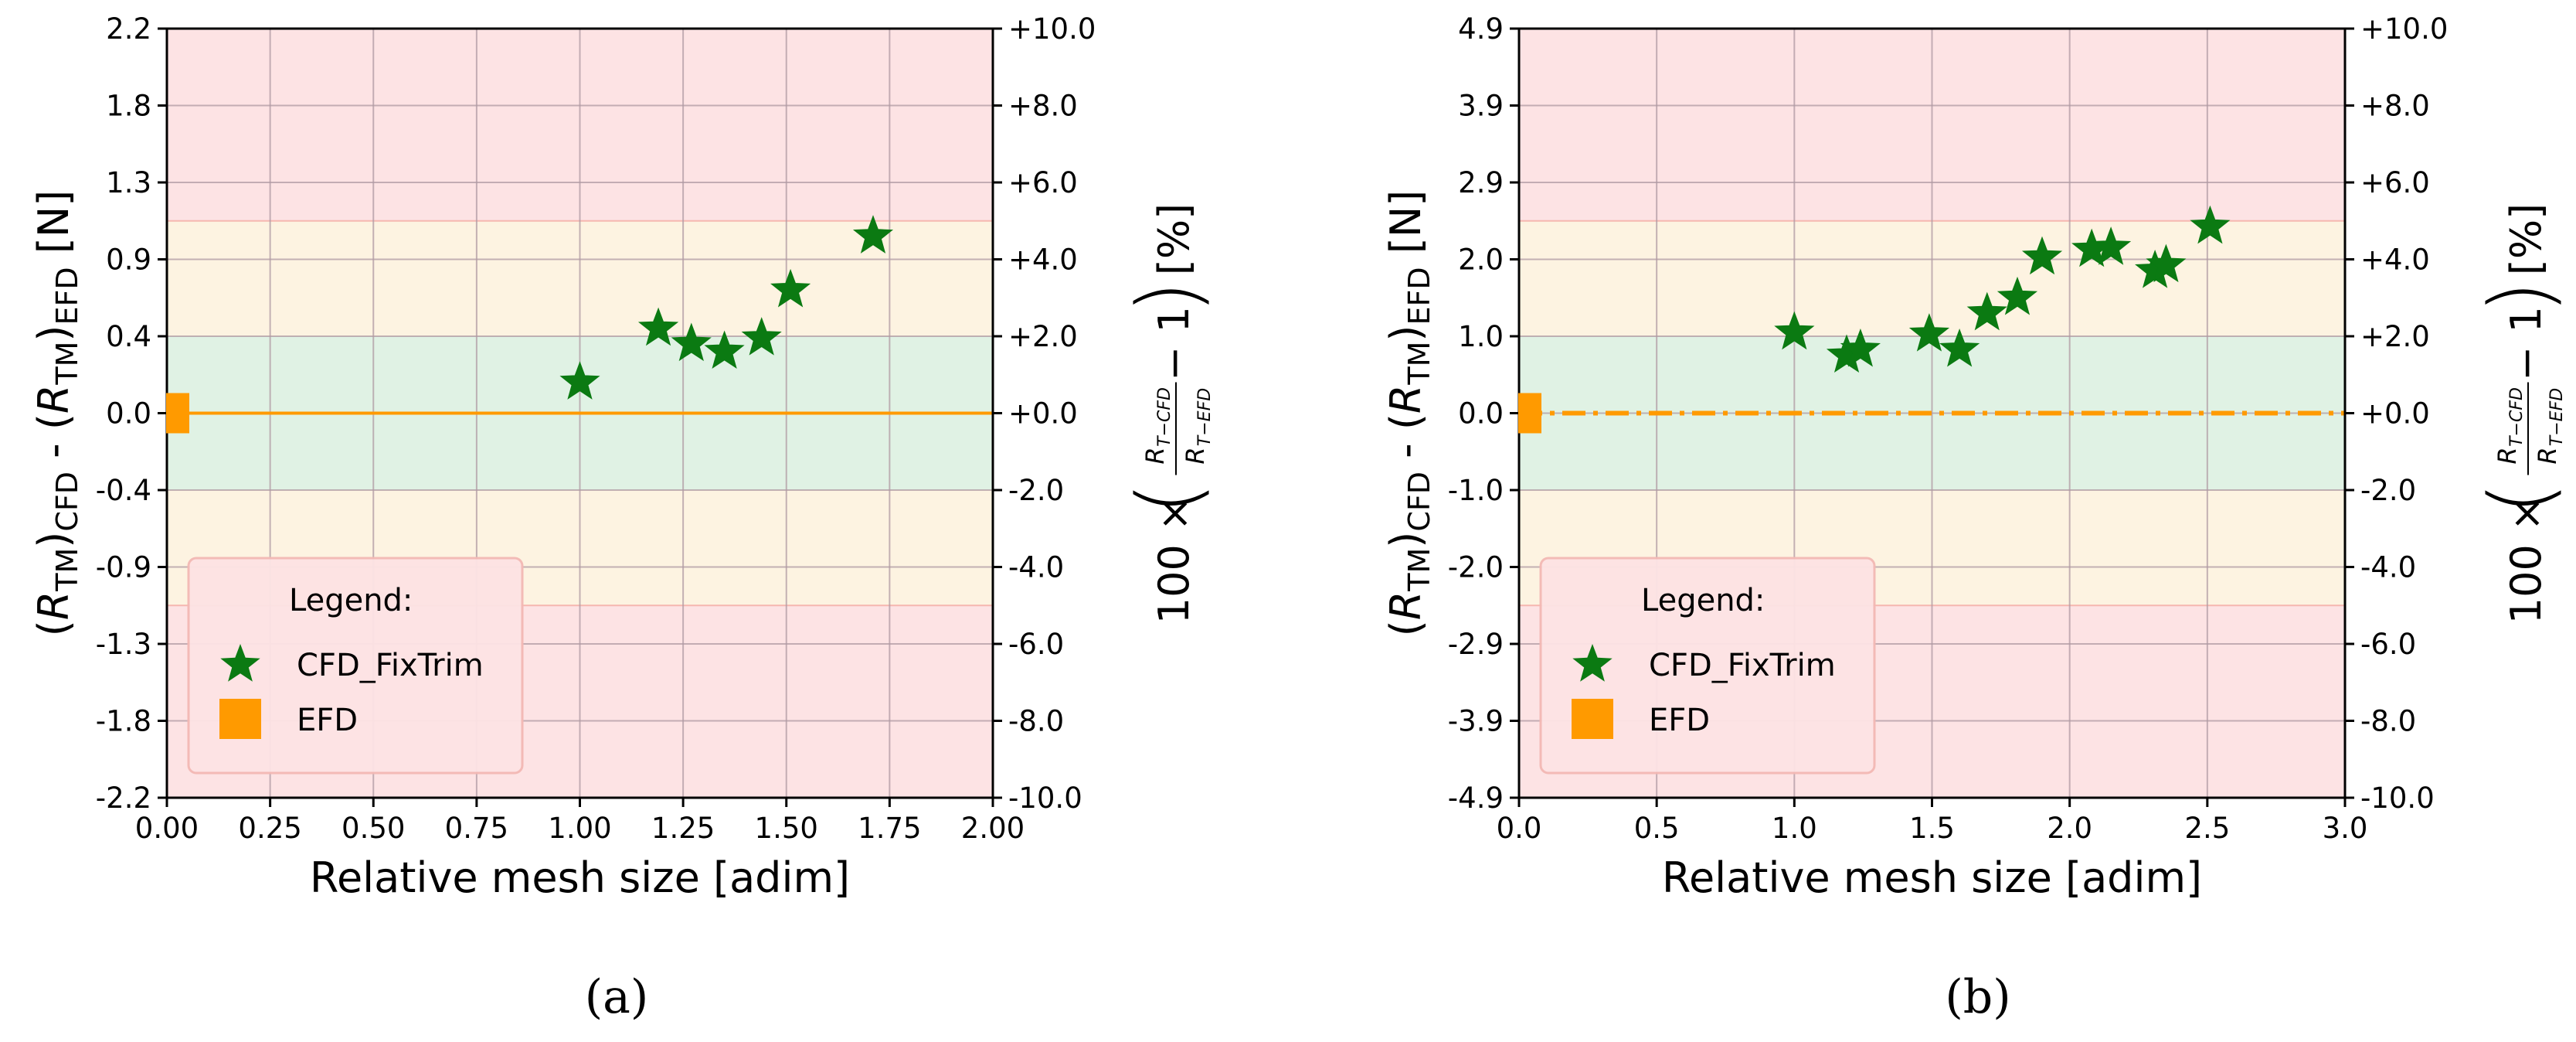 The height and width of the screenshot is (1042, 2576). What do you see at coordinates (2207, 828) in the screenshot?
I see `x-tick-label: 2.5` at bounding box center [2207, 828].